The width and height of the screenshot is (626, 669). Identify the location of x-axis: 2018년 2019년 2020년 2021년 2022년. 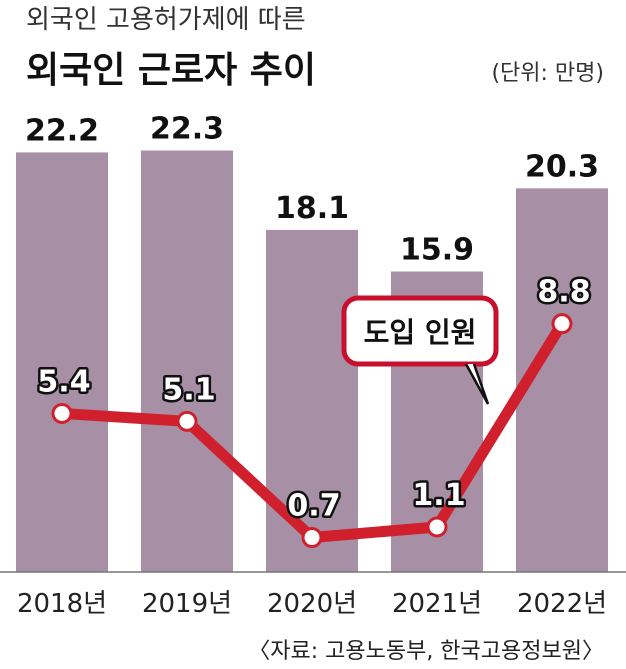
(312, 604).